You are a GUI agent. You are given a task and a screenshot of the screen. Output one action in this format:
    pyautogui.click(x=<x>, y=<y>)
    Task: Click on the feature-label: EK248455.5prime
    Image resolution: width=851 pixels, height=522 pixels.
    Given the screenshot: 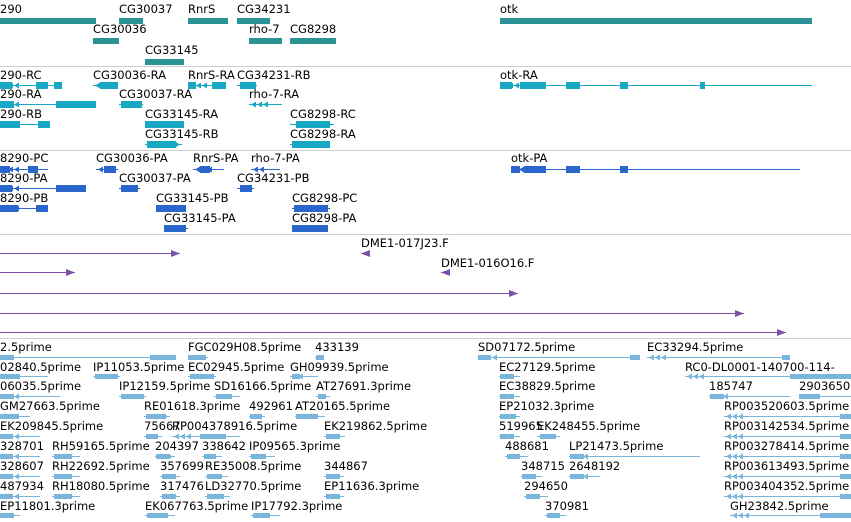 What is the action you would take?
    pyautogui.click(x=589, y=426)
    